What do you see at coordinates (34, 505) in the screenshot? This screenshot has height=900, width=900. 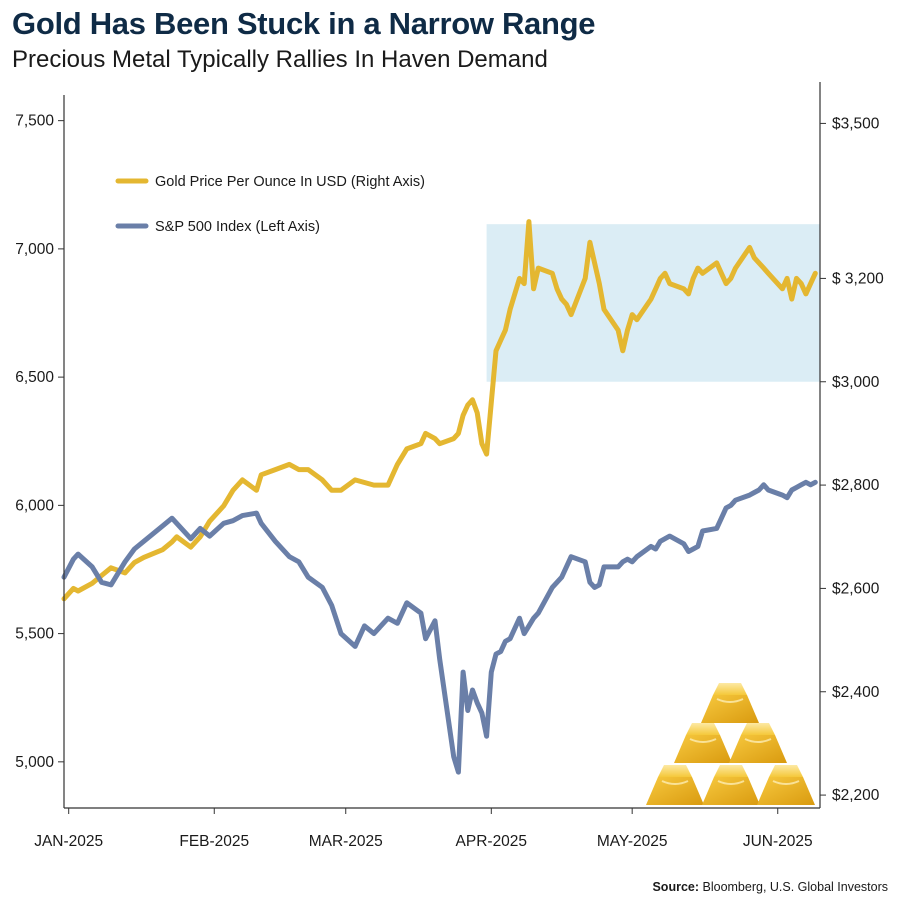 I see `left-tick-label: 6,000` at bounding box center [34, 505].